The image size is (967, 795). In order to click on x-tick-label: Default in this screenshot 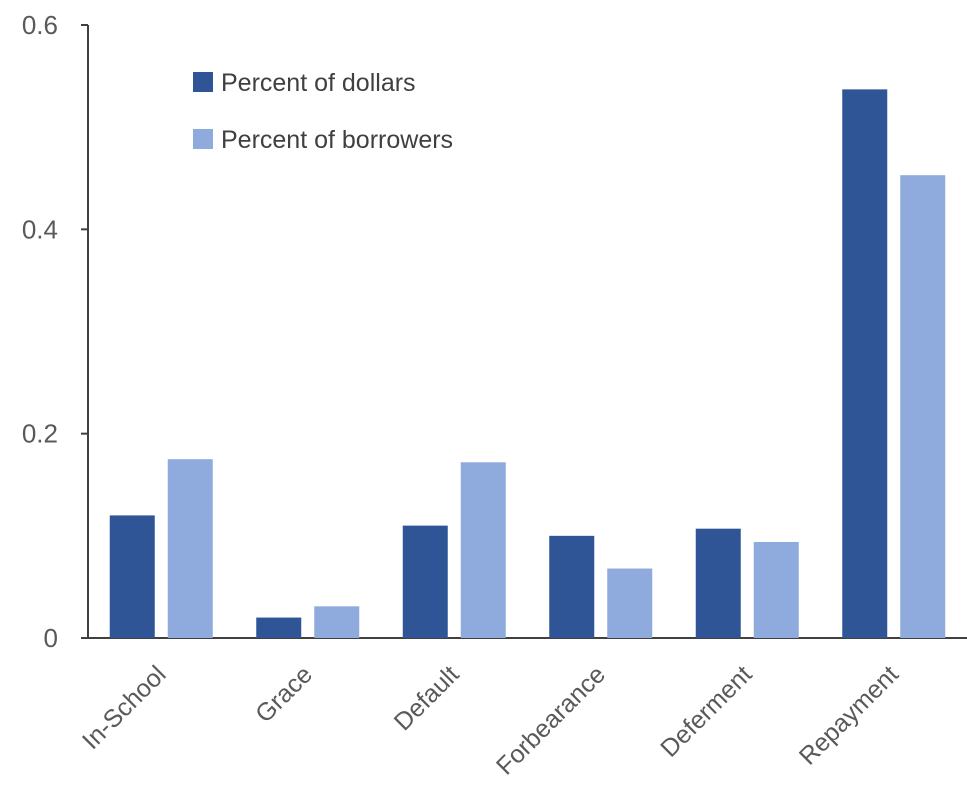, I will do `click(427, 698)`.